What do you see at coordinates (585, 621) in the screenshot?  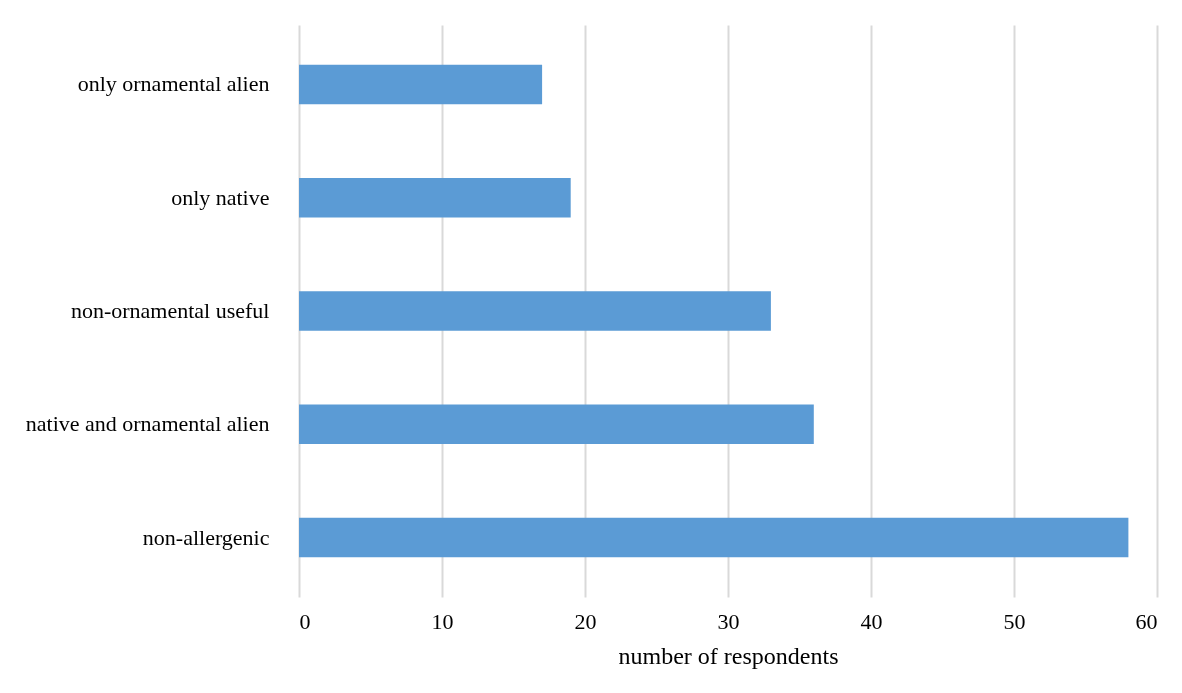 I see `x-tick-label: 20` at bounding box center [585, 621].